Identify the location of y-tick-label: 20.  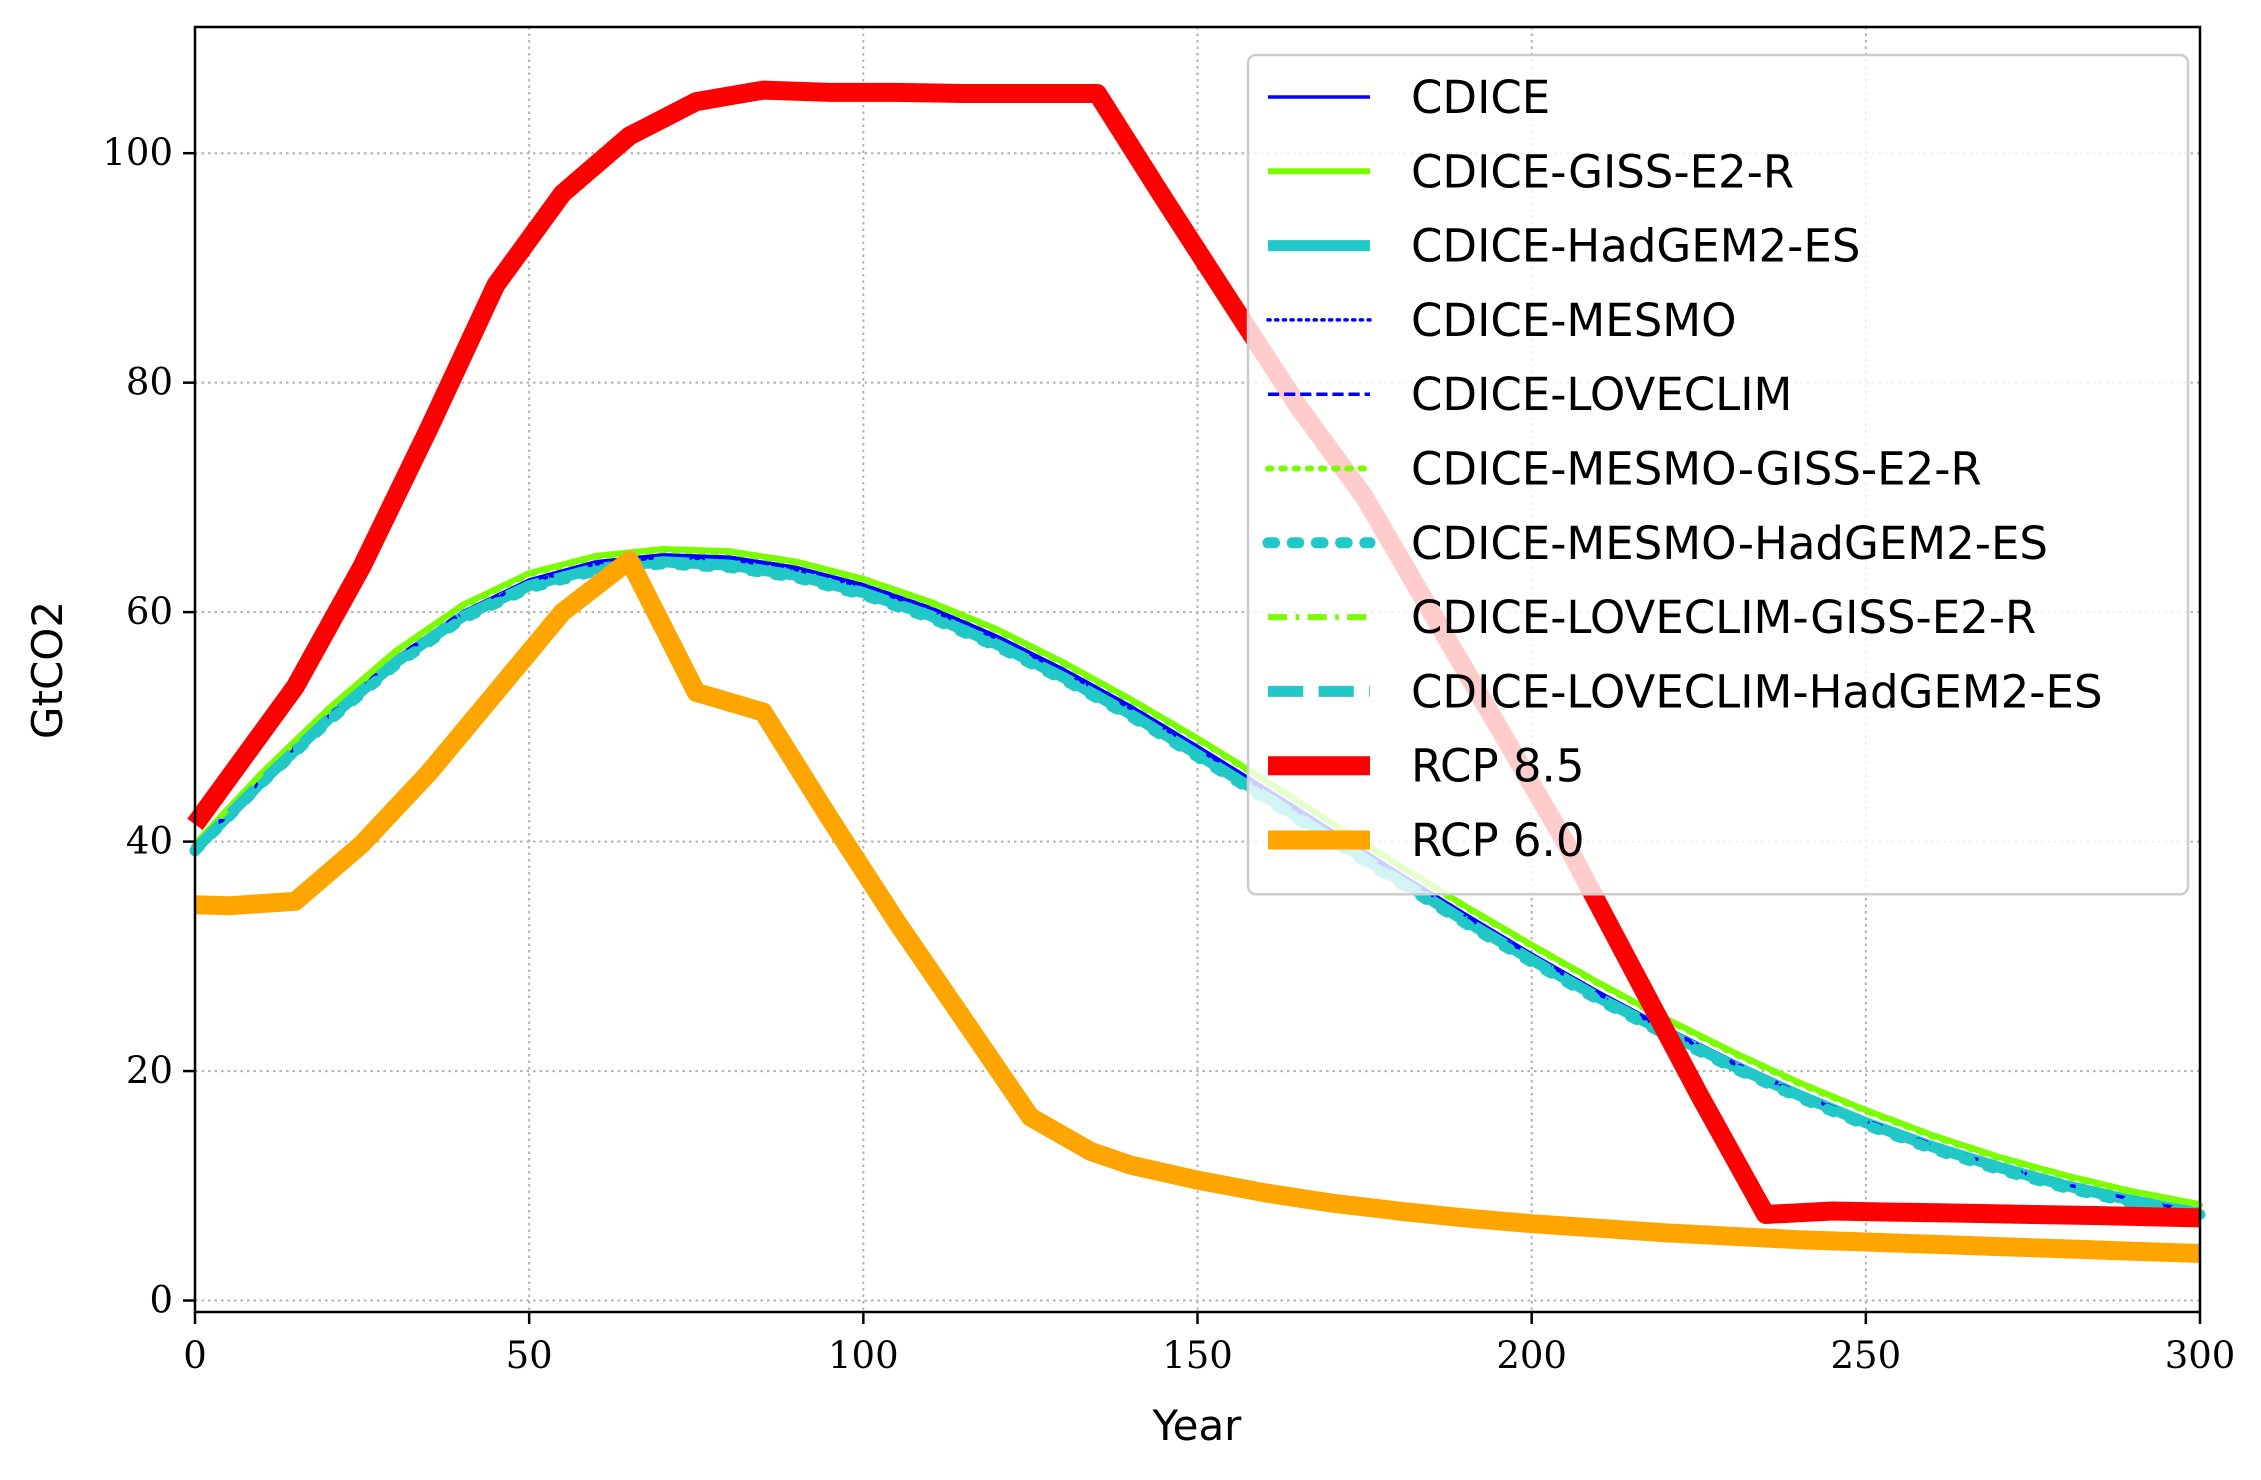
(149, 1070).